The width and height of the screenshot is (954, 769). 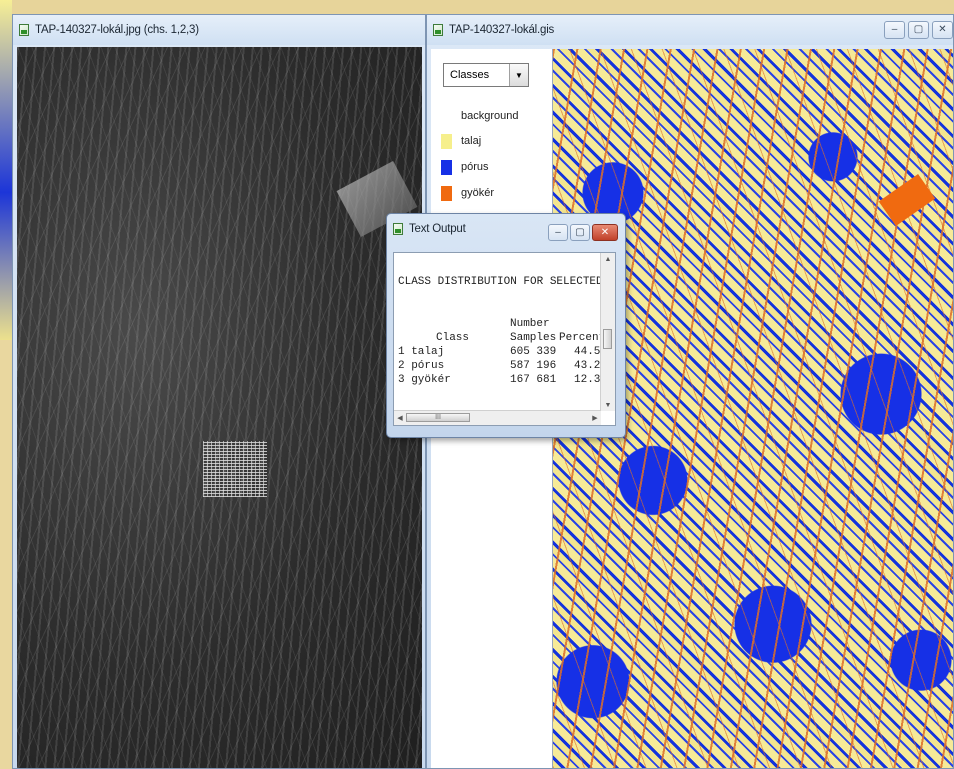 I want to click on gis-window-controls: – ▢ ✕, so click(x=918, y=30).